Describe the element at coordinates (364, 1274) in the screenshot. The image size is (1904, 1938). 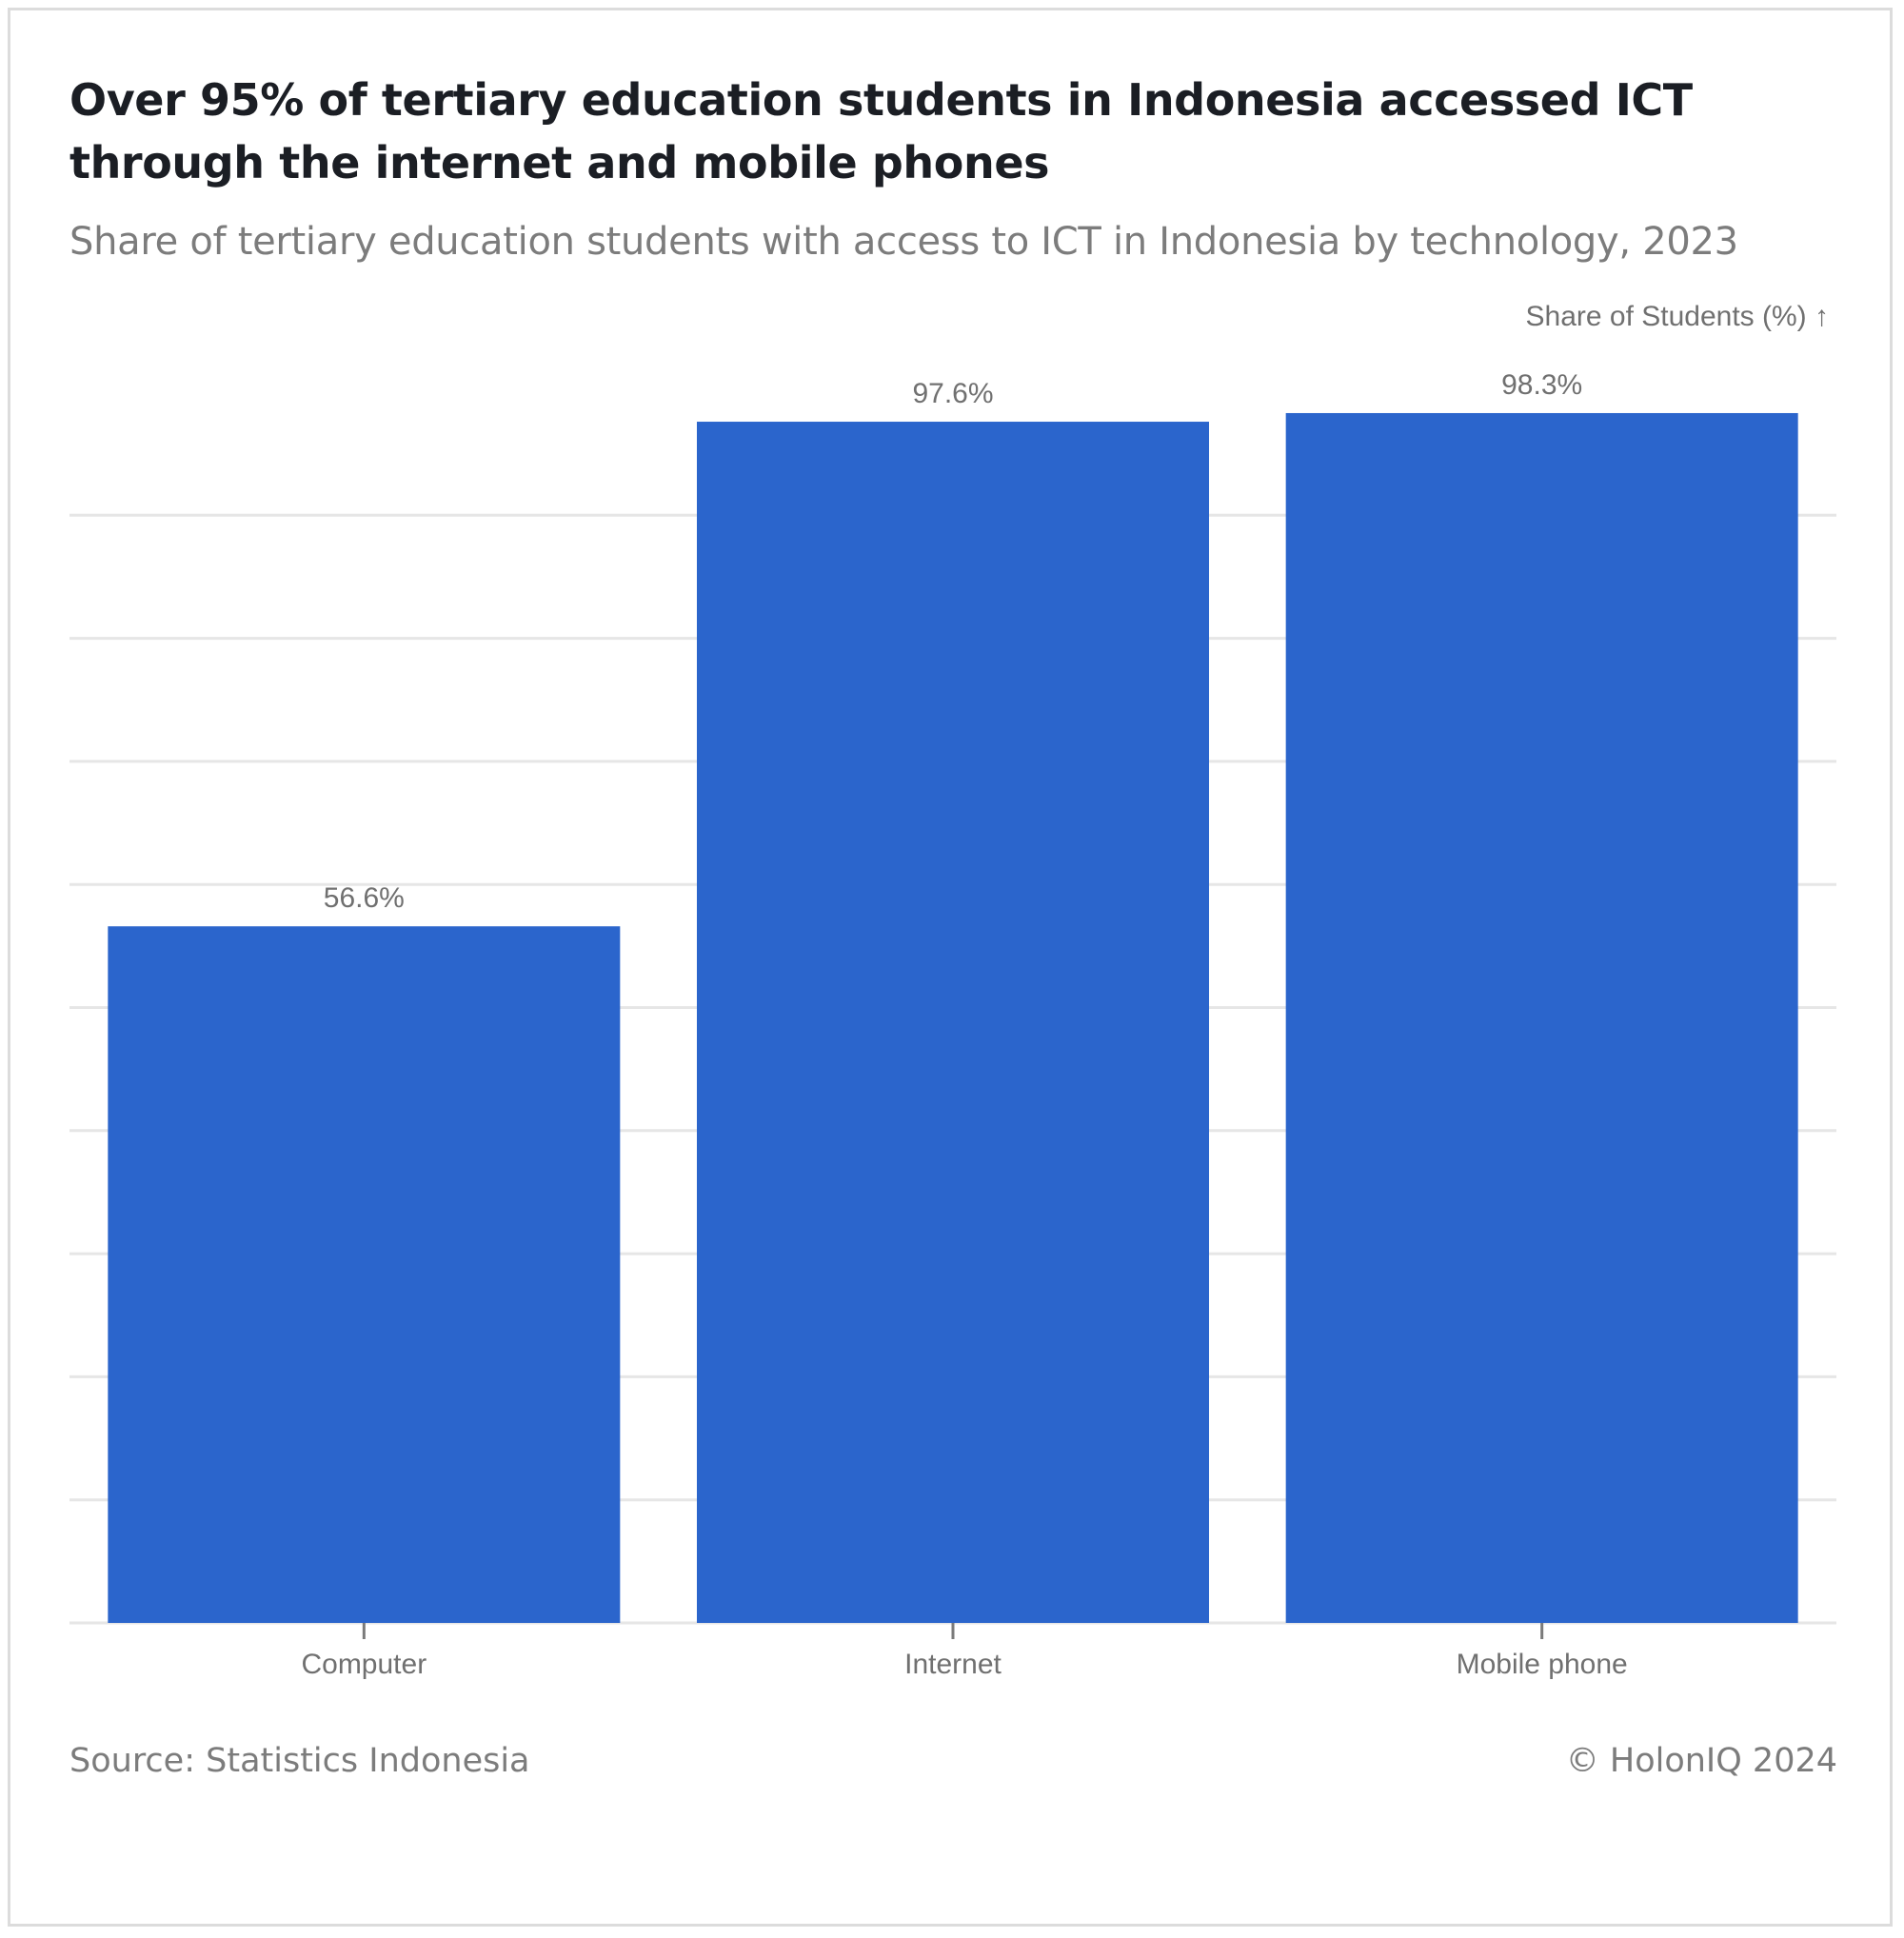
I see `bar` at that location.